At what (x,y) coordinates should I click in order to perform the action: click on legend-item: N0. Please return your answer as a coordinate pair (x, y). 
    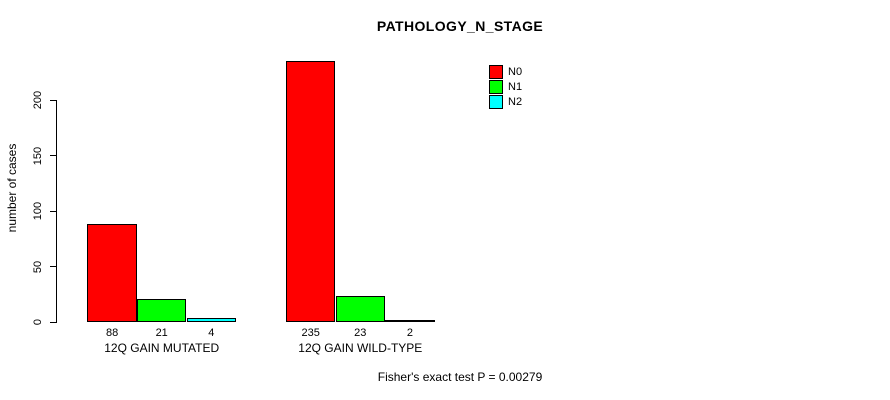
    Looking at the image, I should click on (505, 72).